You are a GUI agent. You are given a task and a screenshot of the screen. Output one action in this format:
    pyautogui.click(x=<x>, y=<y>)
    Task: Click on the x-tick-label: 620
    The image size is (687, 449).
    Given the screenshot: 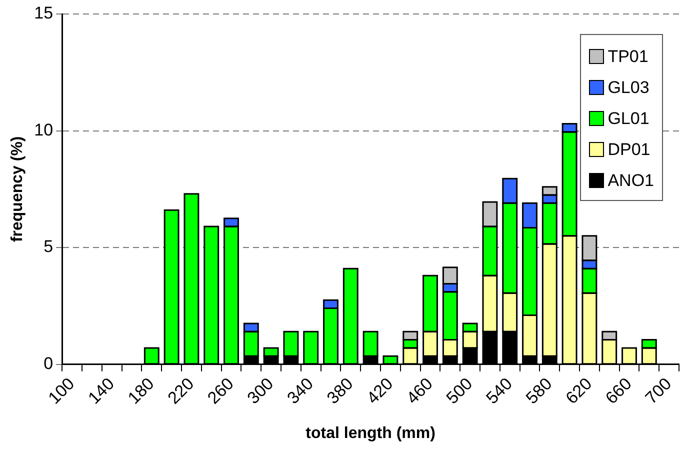 What is the action you would take?
    pyautogui.click(x=579, y=391)
    